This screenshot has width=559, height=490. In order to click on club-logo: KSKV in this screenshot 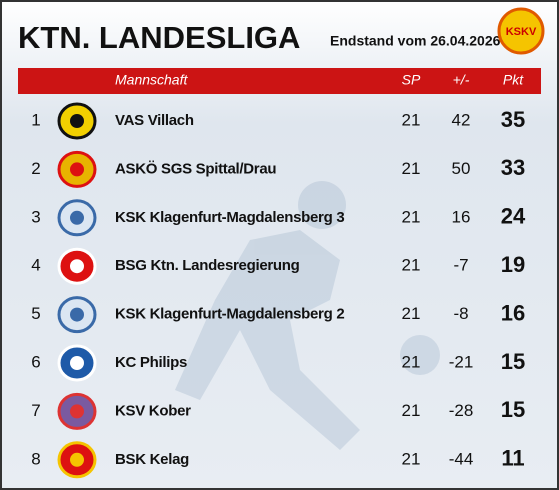, I will do `click(521, 31)`.